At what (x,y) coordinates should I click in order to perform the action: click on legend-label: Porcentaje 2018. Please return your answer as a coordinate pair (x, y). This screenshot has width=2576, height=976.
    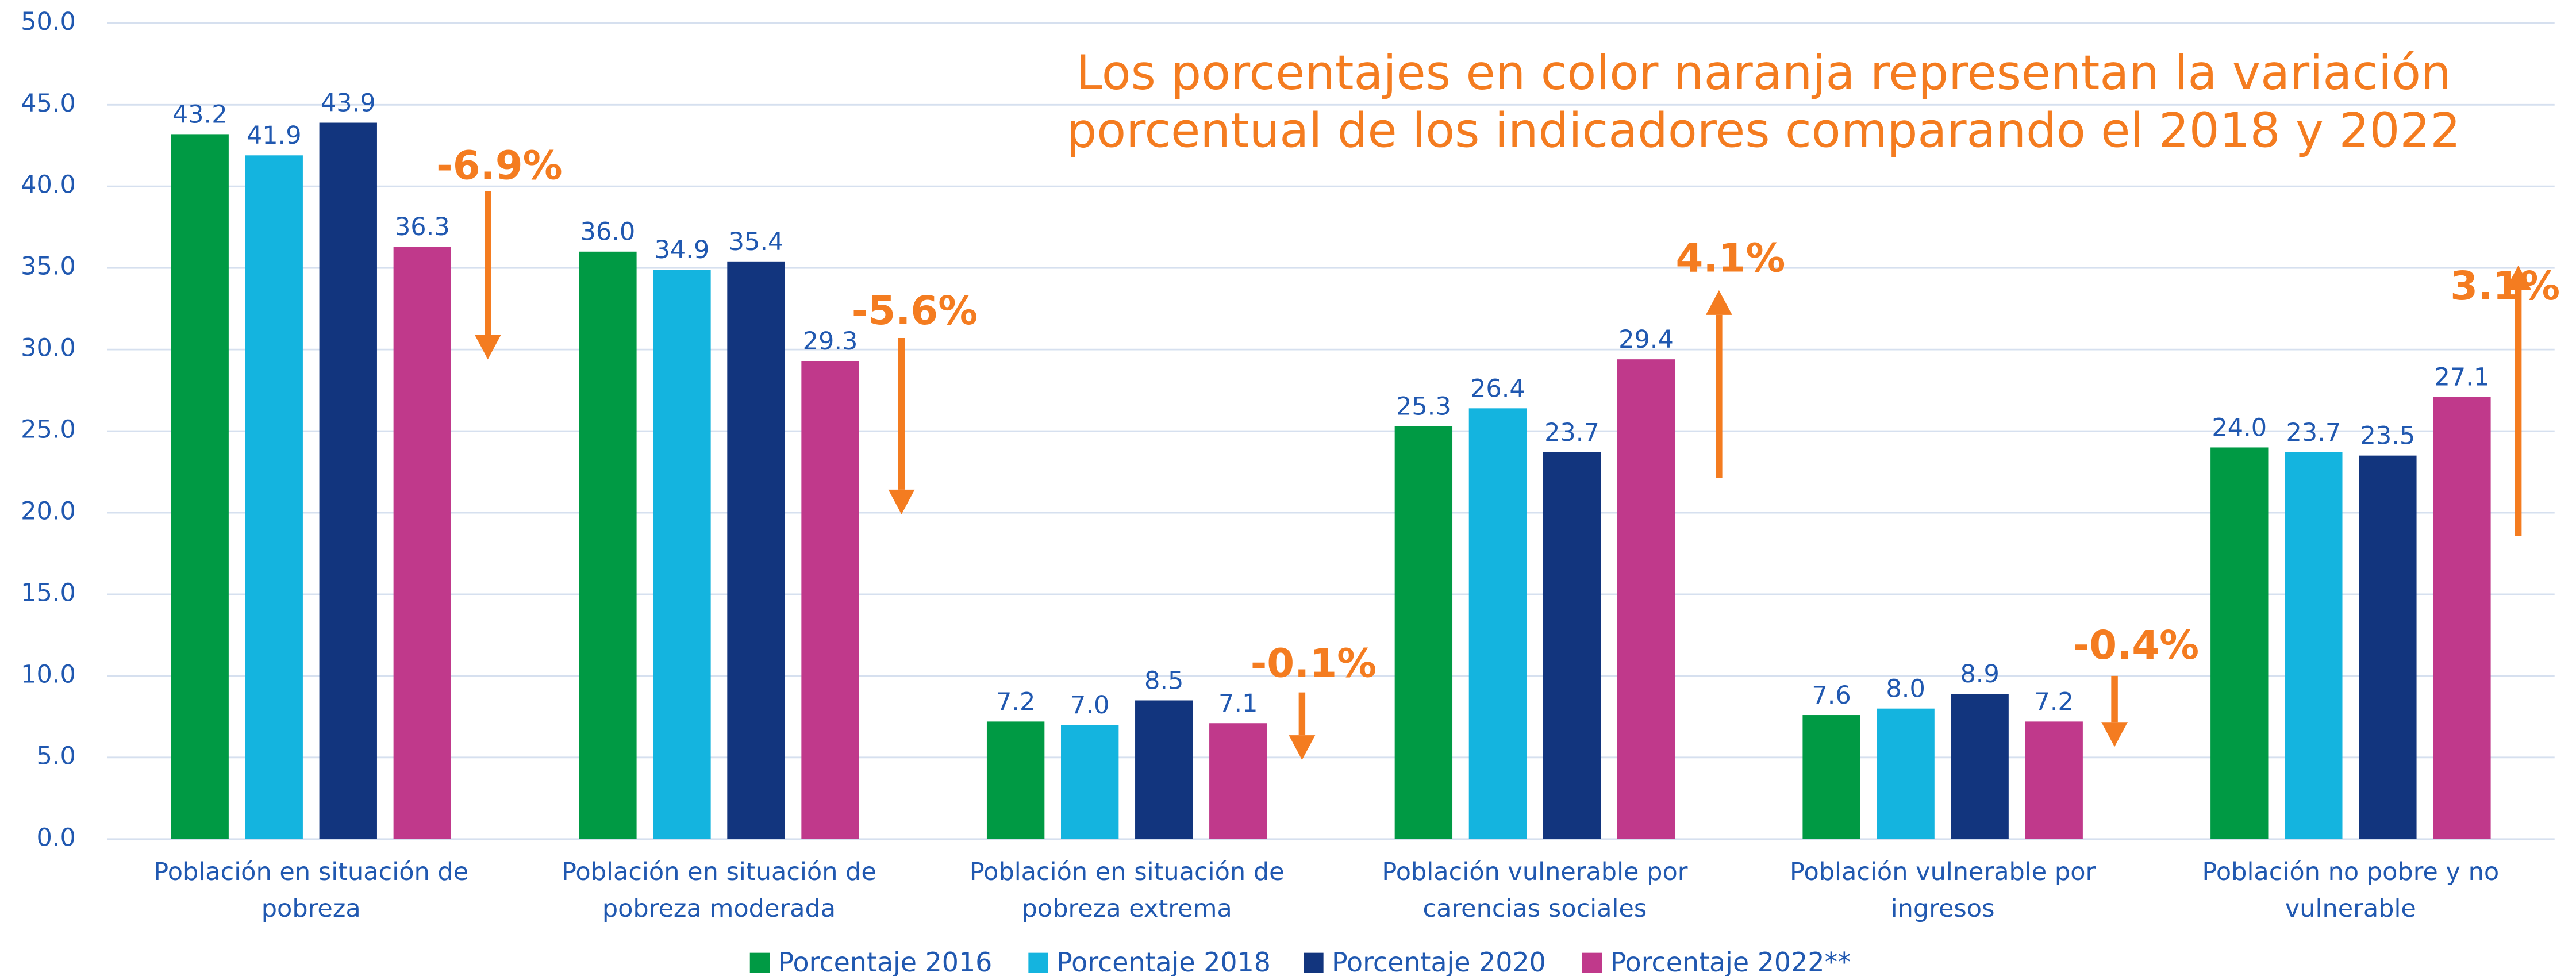
    Looking at the image, I should click on (1163, 961).